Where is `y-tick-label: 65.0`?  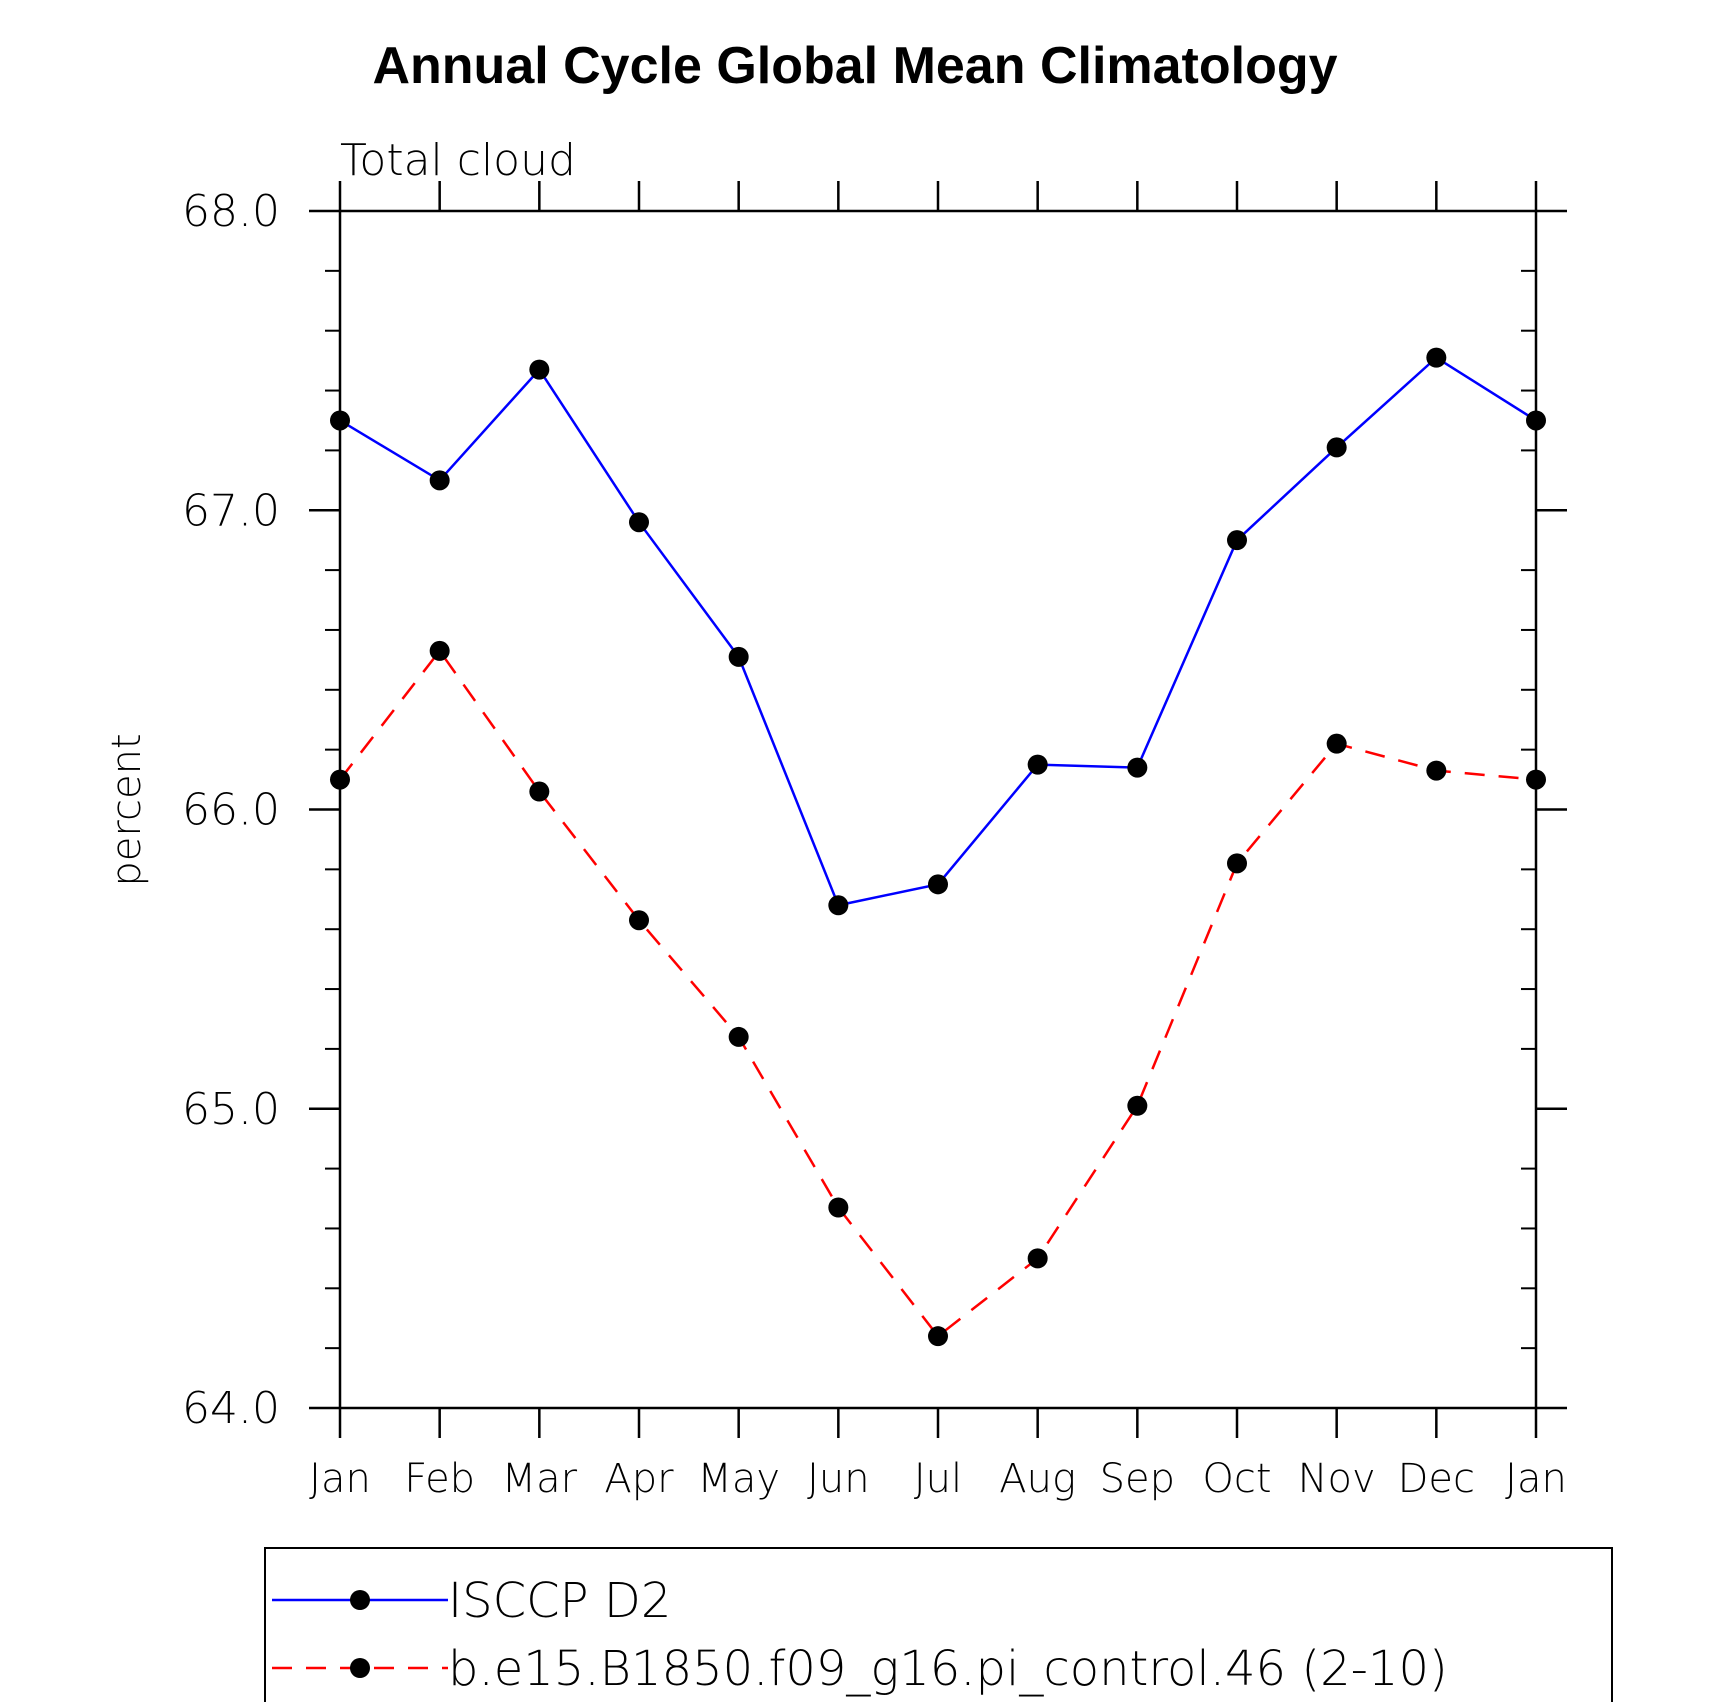 y-tick-label: 65.0 is located at coordinates (231, 1109).